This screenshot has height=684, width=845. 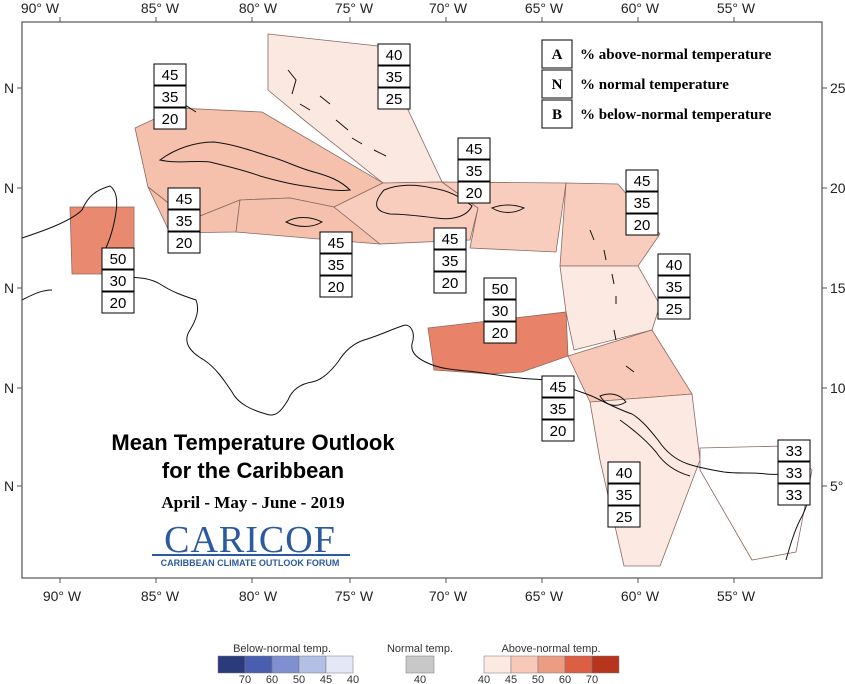 I want to click on map-title: Mean Temperature Outlook, so click(x=253, y=442).